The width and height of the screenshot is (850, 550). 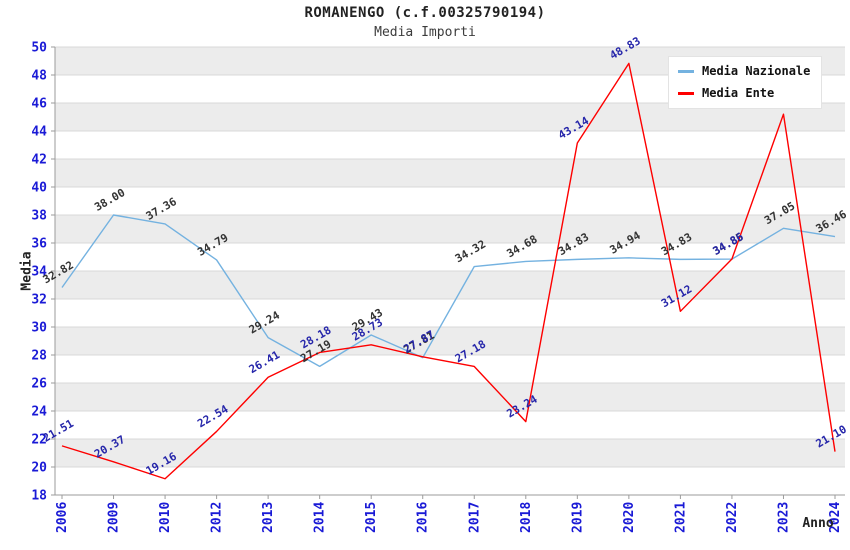 What do you see at coordinates (425, 32) in the screenshot?
I see `chart-subtitle: Media Importi` at bounding box center [425, 32].